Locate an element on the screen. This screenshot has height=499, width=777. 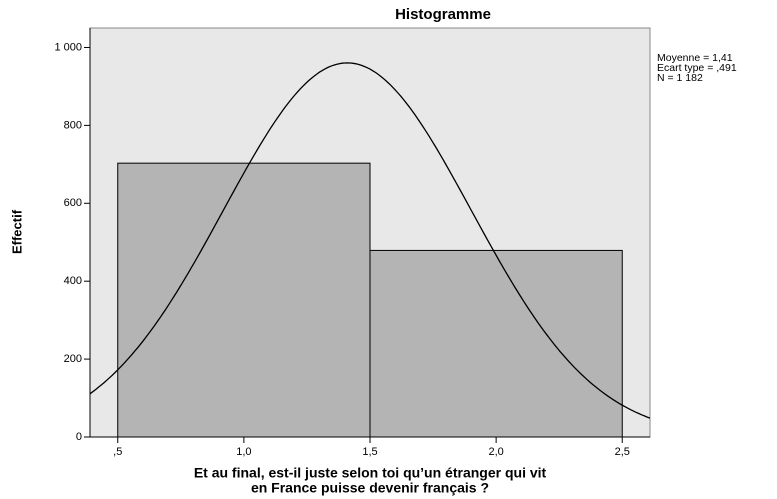
x-tick-label: 1,5 is located at coordinates (369, 452).